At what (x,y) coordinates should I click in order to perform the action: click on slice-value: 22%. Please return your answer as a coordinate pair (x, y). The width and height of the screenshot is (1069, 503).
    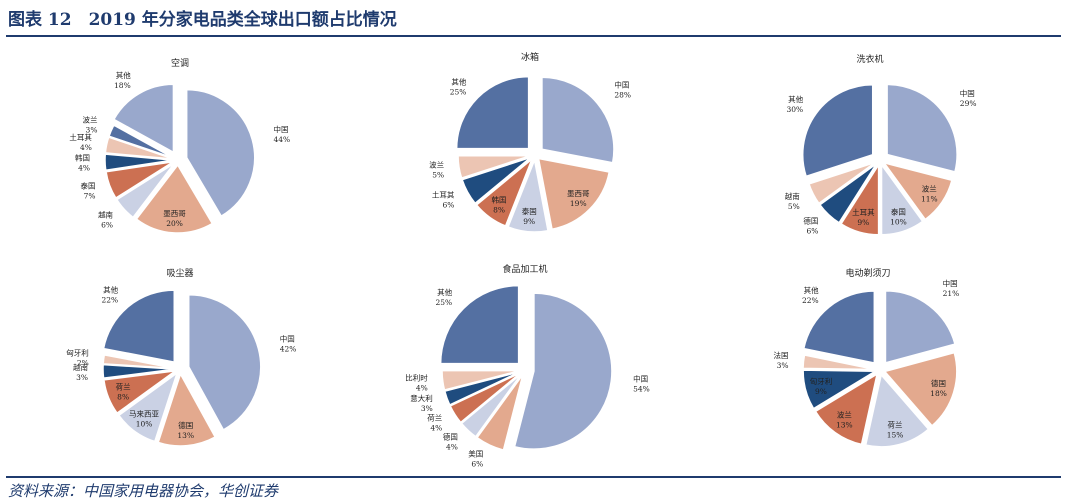
    Looking at the image, I should click on (109, 299).